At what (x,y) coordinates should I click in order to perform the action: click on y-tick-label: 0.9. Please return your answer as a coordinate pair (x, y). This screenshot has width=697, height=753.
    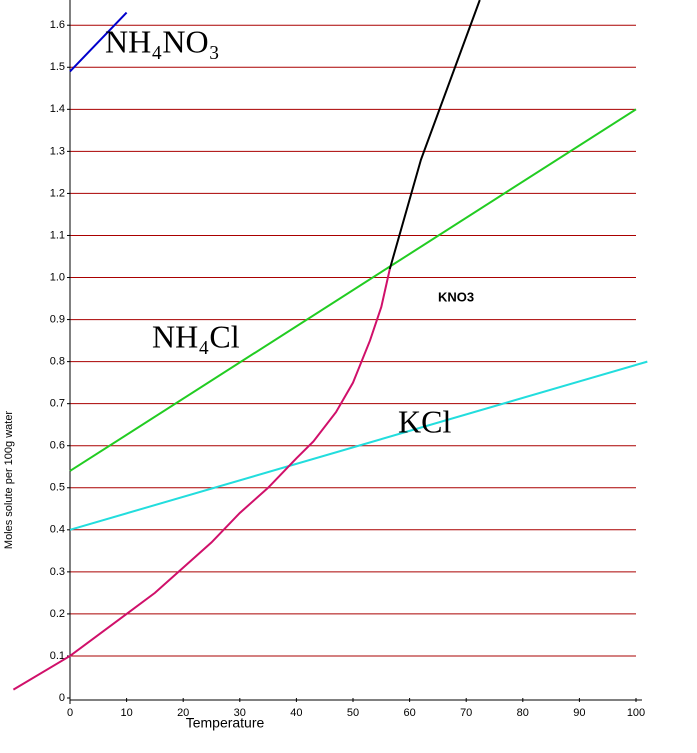
    Looking at the image, I should click on (57, 319).